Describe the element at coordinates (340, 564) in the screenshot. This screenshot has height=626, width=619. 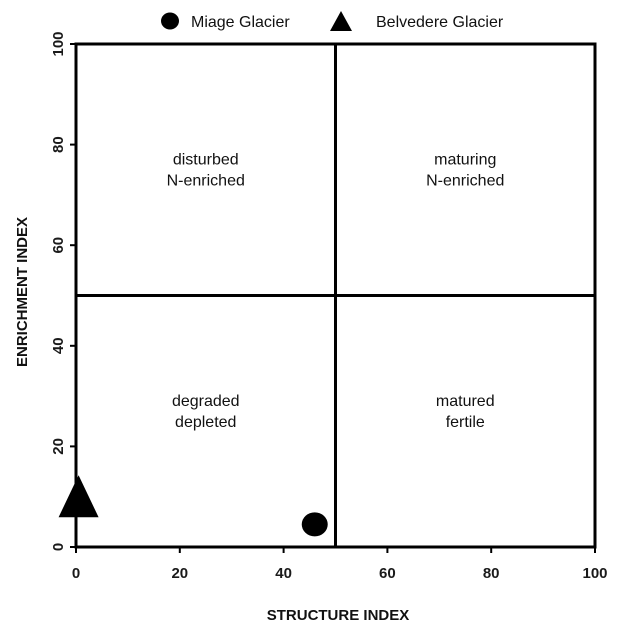
I see `x-axis-ticks: 0 20 40 60 80 100` at that location.